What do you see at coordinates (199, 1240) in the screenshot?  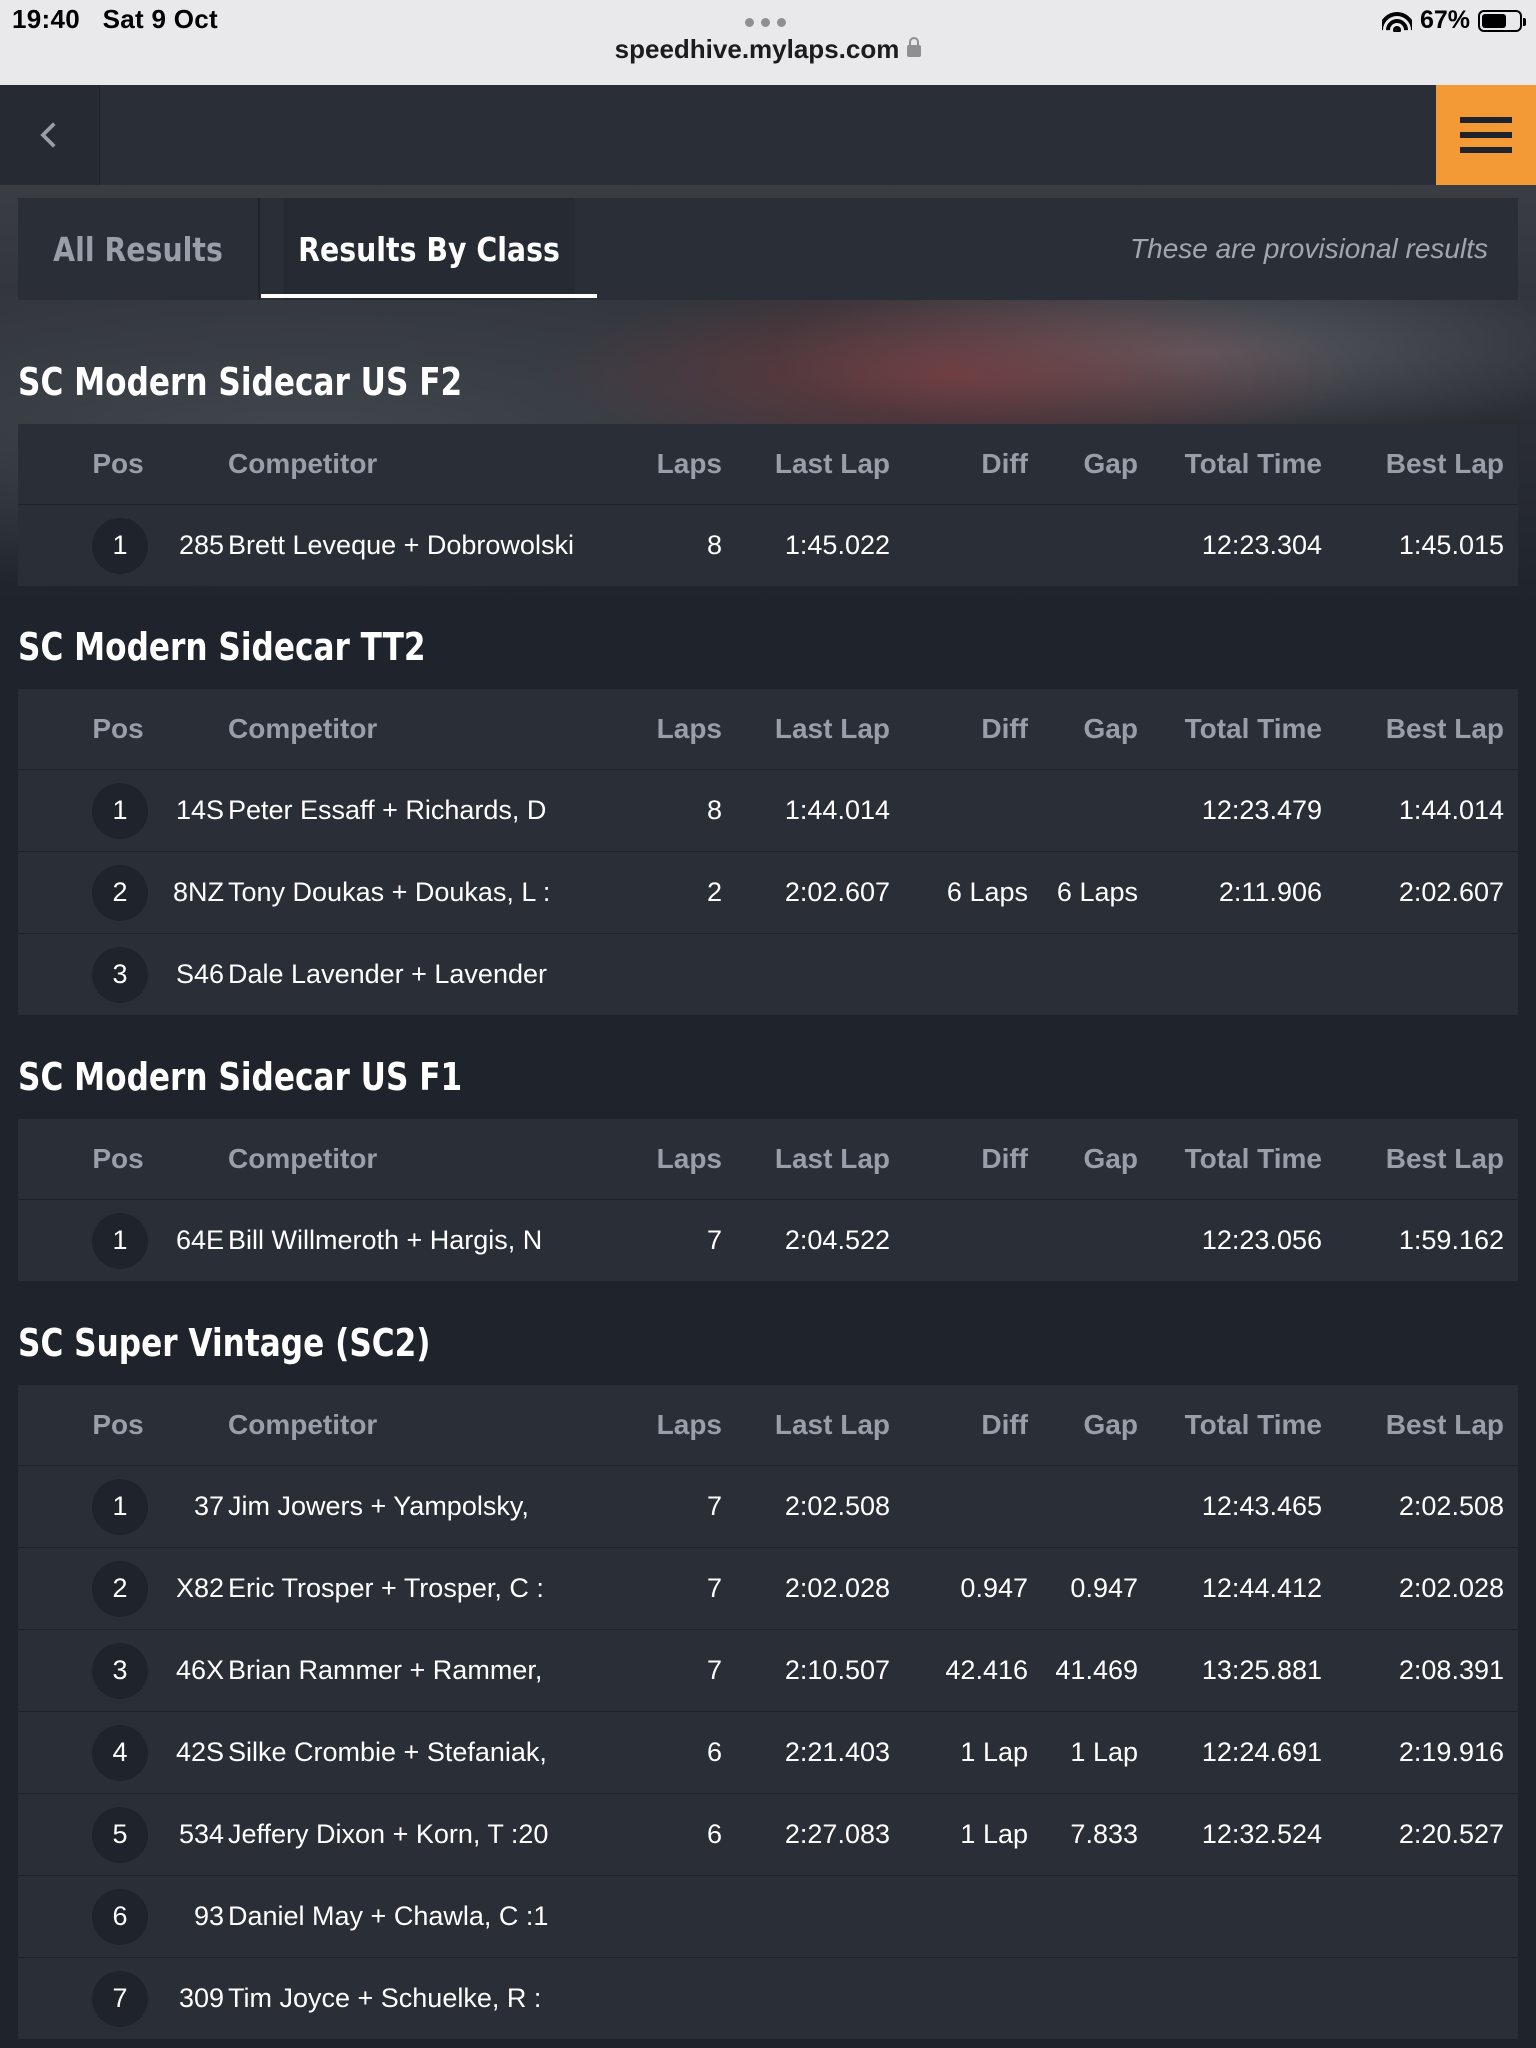 I see `competitor-number: 64E` at bounding box center [199, 1240].